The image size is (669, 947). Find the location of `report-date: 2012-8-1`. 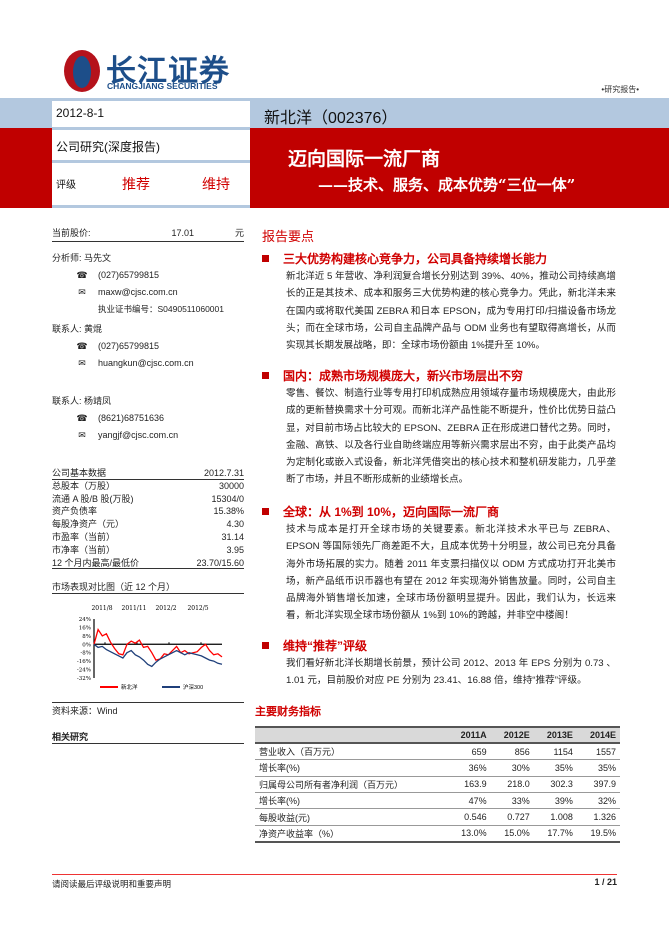

report-date: 2012-8-1 is located at coordinates (80, 113).